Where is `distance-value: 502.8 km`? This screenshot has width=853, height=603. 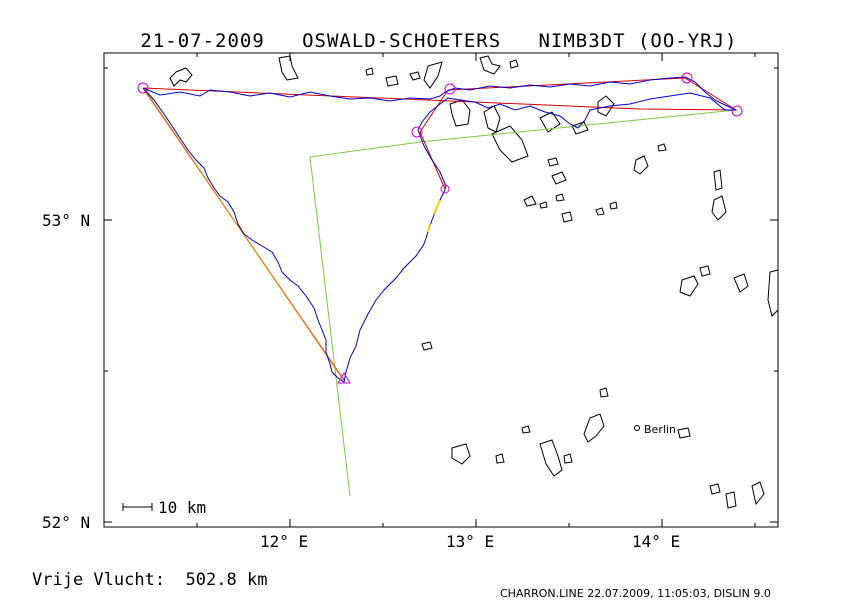 distance-value: 502.8 km is located at coordinates (226, 580).